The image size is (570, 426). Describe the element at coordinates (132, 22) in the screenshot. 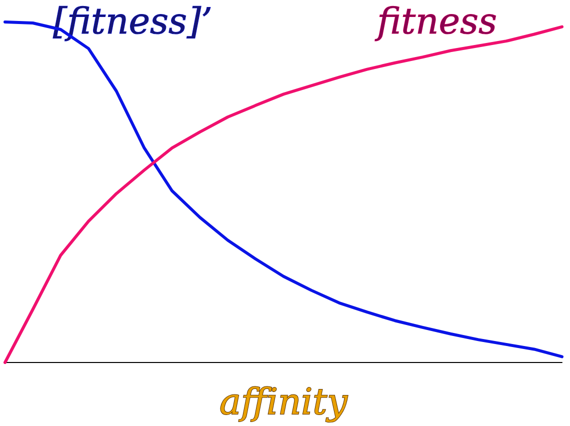

I see `series-label: [fitness]’` at that location.